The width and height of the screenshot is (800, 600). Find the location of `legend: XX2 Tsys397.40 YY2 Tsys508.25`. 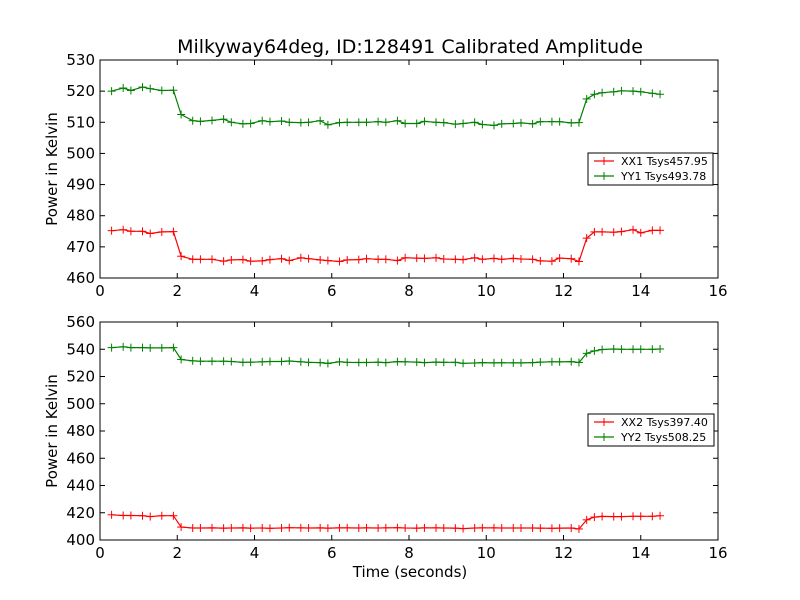

legend: XX2 Tsys397.40 YY2 Tsys508.25 is located at coordinates (651, 430).